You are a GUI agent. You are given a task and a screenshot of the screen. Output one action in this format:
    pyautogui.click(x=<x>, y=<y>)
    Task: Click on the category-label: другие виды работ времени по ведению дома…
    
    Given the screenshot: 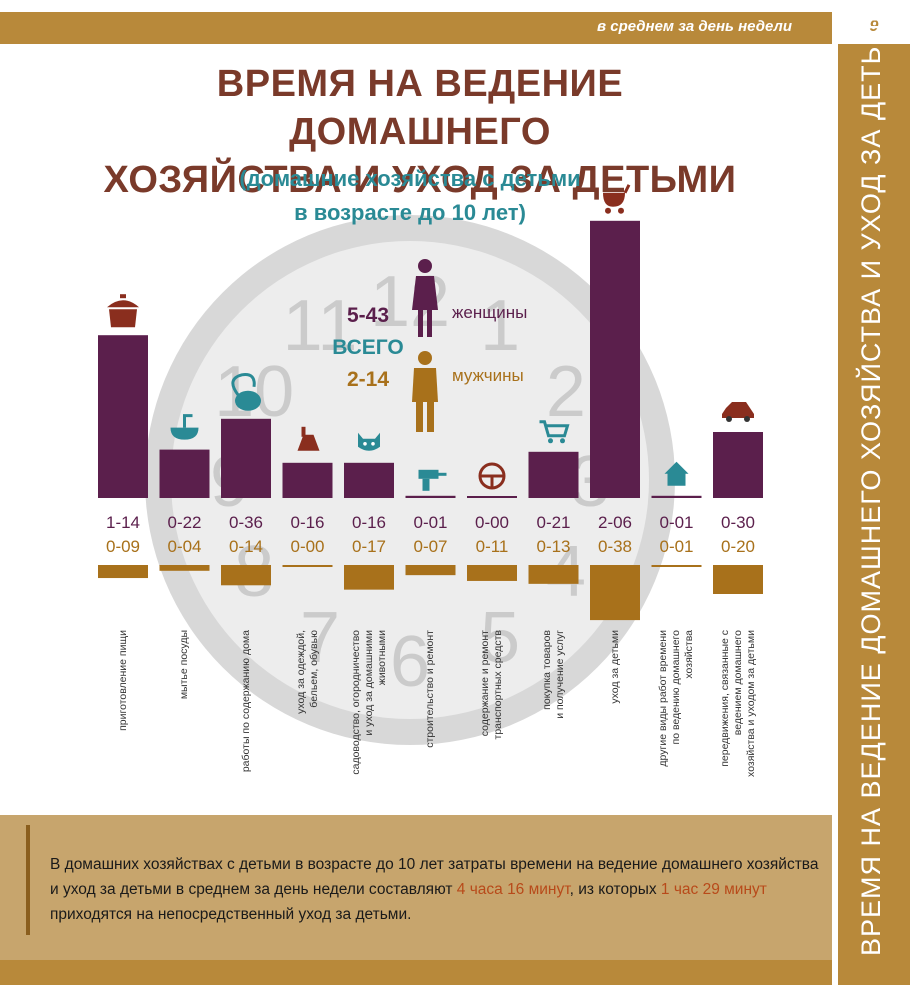 What is the action you would take?
    pyautogui.click(x=676, y=715)
    